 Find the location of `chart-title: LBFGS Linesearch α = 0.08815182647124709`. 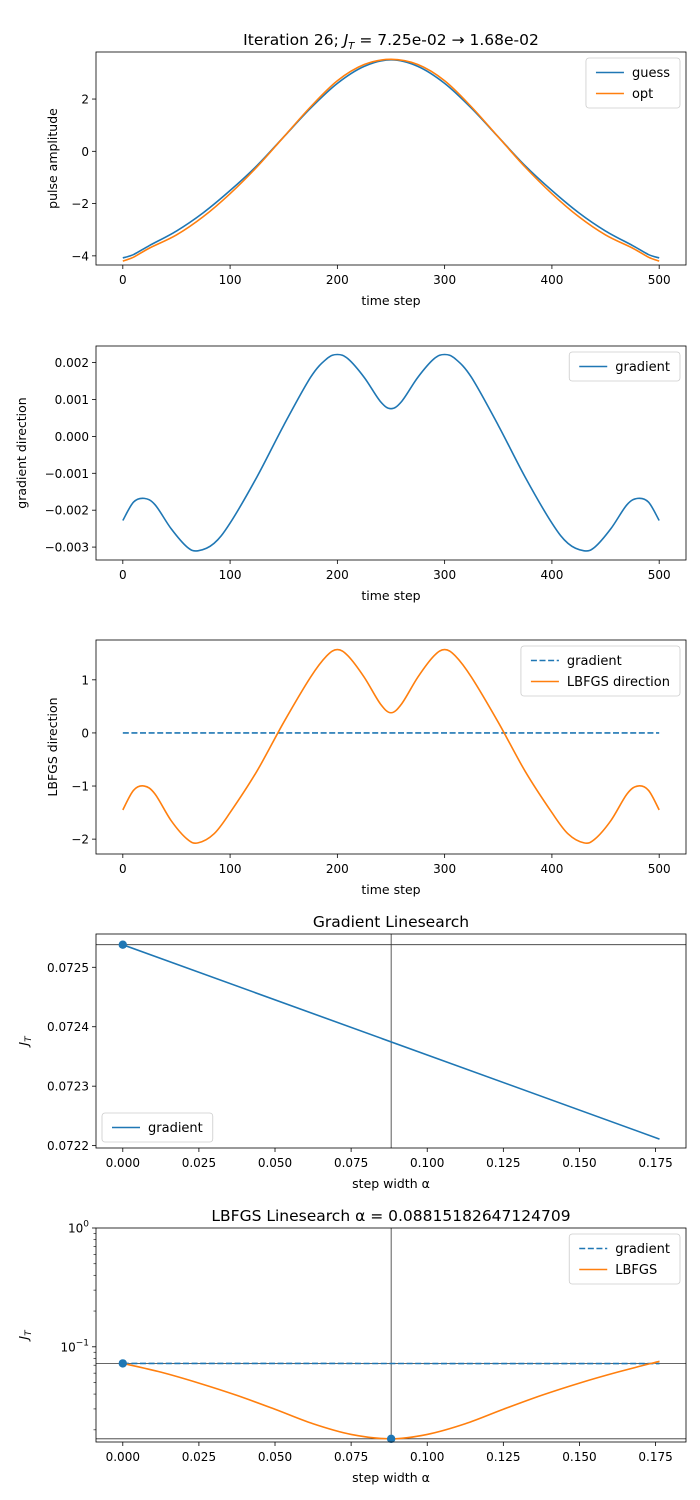

chart-title: LBFGS Linesearch α = 0.08815182647124709 is located at coordinates (390, 1216).